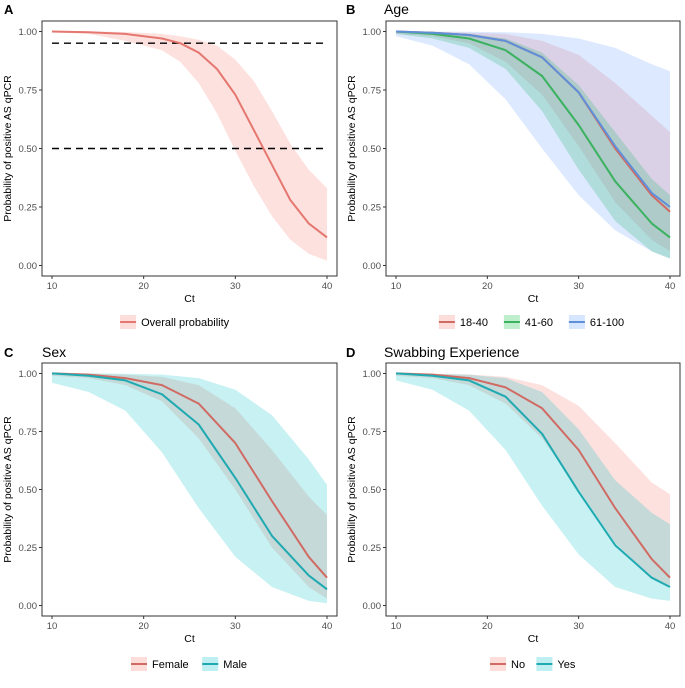 This screenshot has width=685, height=688. I want to click on series-line-yes, so click(533, 480).